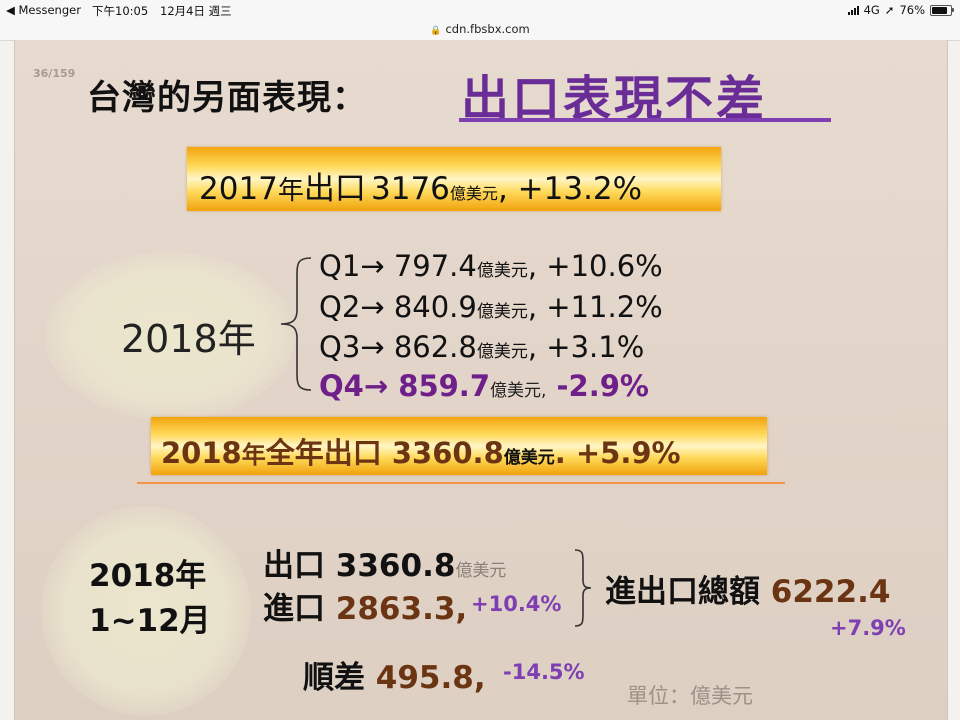 The width and height of the screenshot is (960, 720). What do you see at coordinates (595, 266) in the screenshot?
I see `quarter-growth: , +10.6%` at bounding box center [595, 266].